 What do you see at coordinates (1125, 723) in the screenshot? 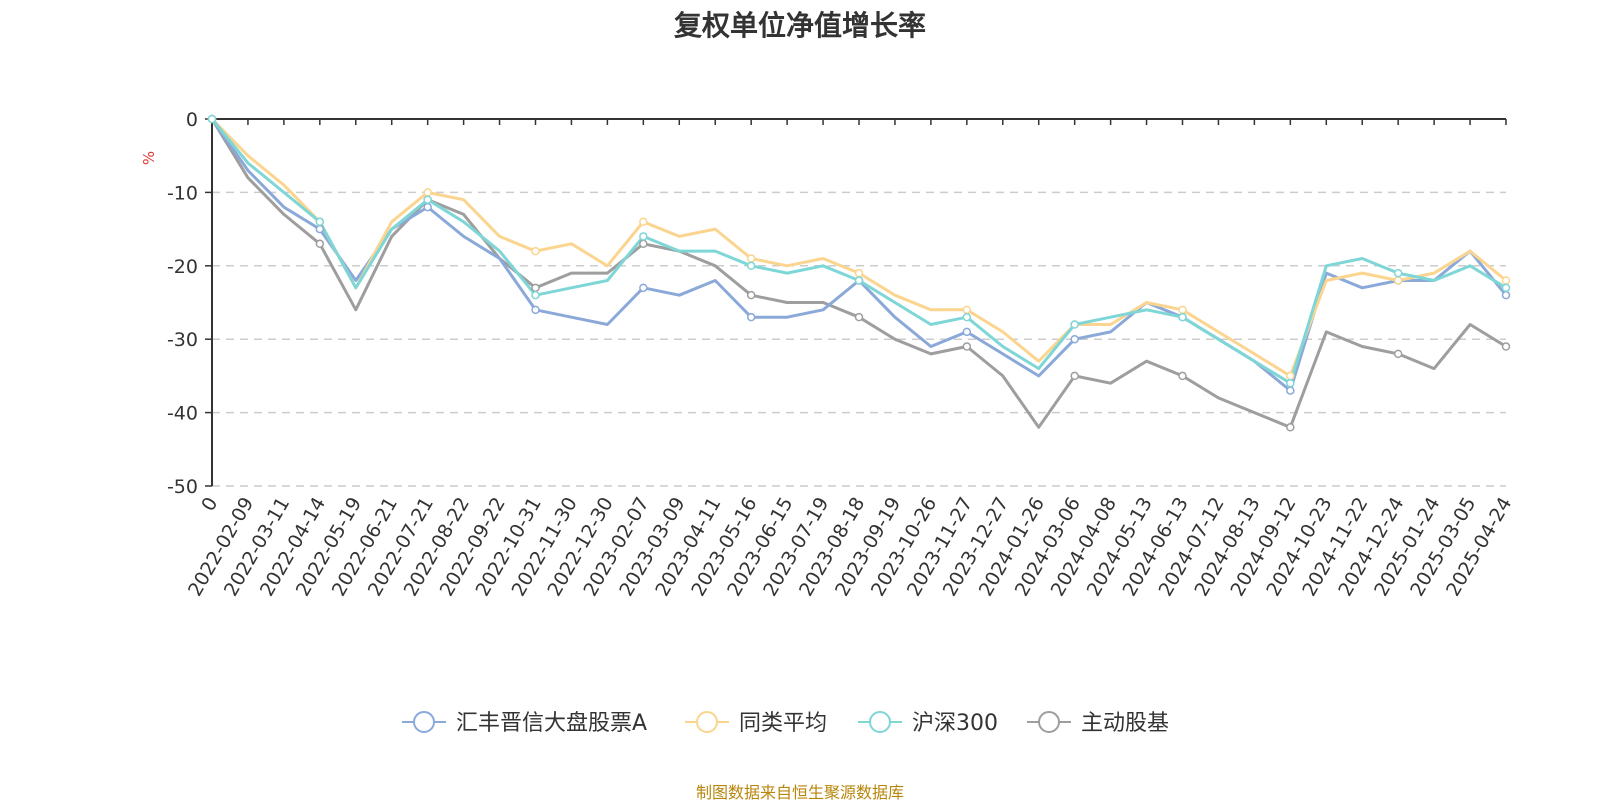
I see `legend-label-3: 主动股基` at bounding box center [1125, 723].